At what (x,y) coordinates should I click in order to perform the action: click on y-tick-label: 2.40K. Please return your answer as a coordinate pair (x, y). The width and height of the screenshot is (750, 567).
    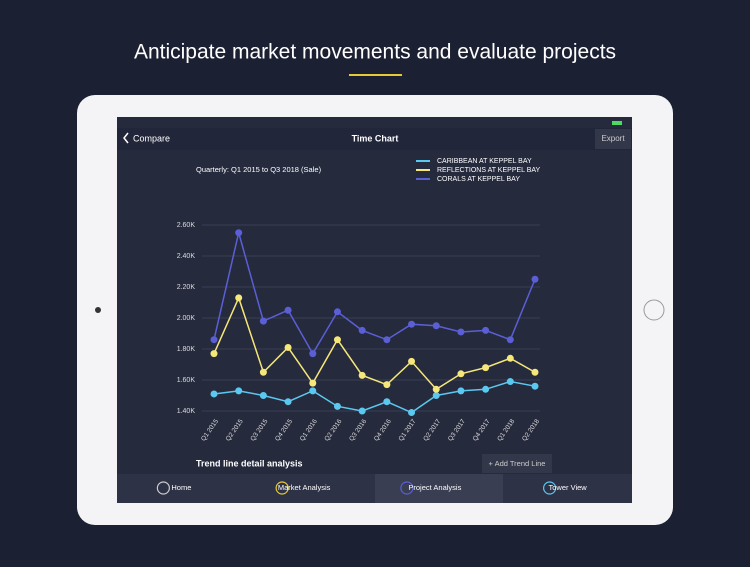
    Looking at the image, I should click on (186, 256).